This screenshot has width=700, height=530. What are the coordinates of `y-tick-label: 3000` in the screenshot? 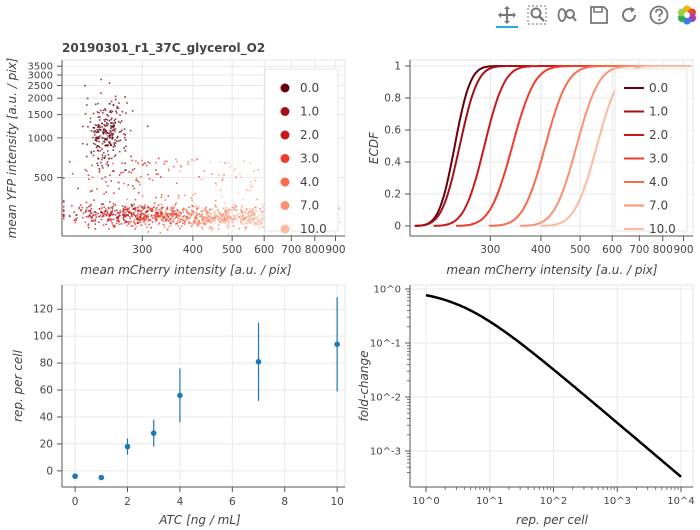 It's located at (40, 76).